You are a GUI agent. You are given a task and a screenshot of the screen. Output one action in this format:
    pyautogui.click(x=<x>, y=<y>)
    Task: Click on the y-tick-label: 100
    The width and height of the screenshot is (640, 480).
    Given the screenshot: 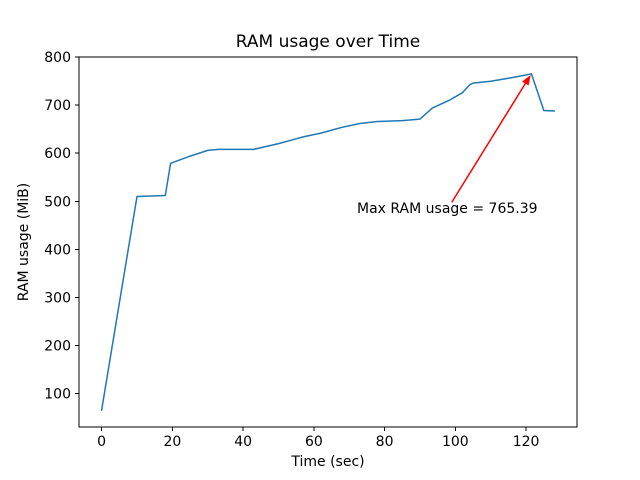 What is the action you would take?
    pyautogui.click(x=57, y=394)
    